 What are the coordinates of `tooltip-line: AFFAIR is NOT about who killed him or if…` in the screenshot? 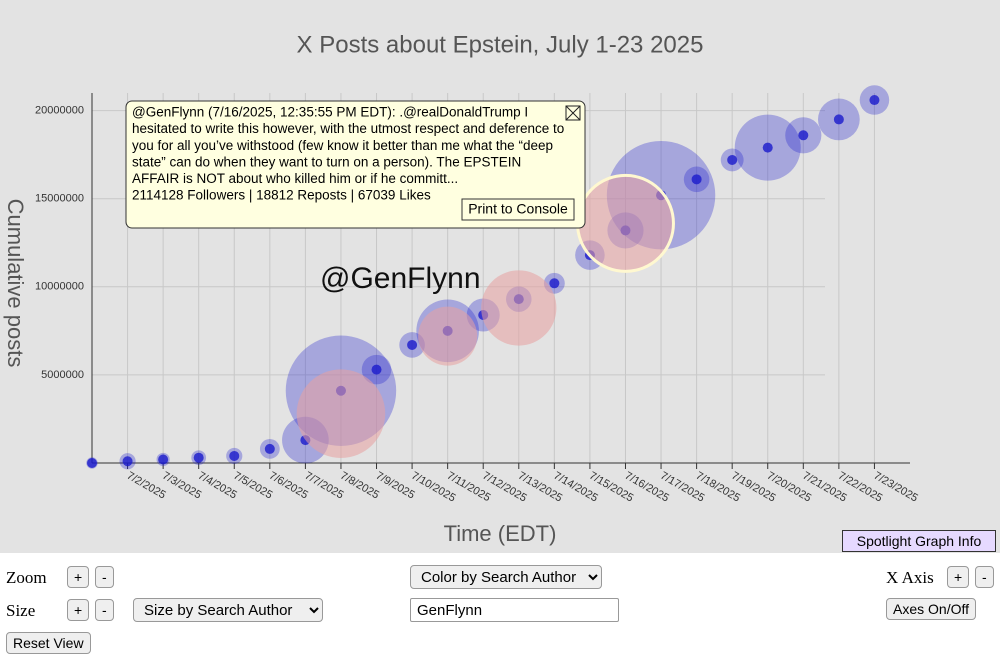 It's located at (295, 178).